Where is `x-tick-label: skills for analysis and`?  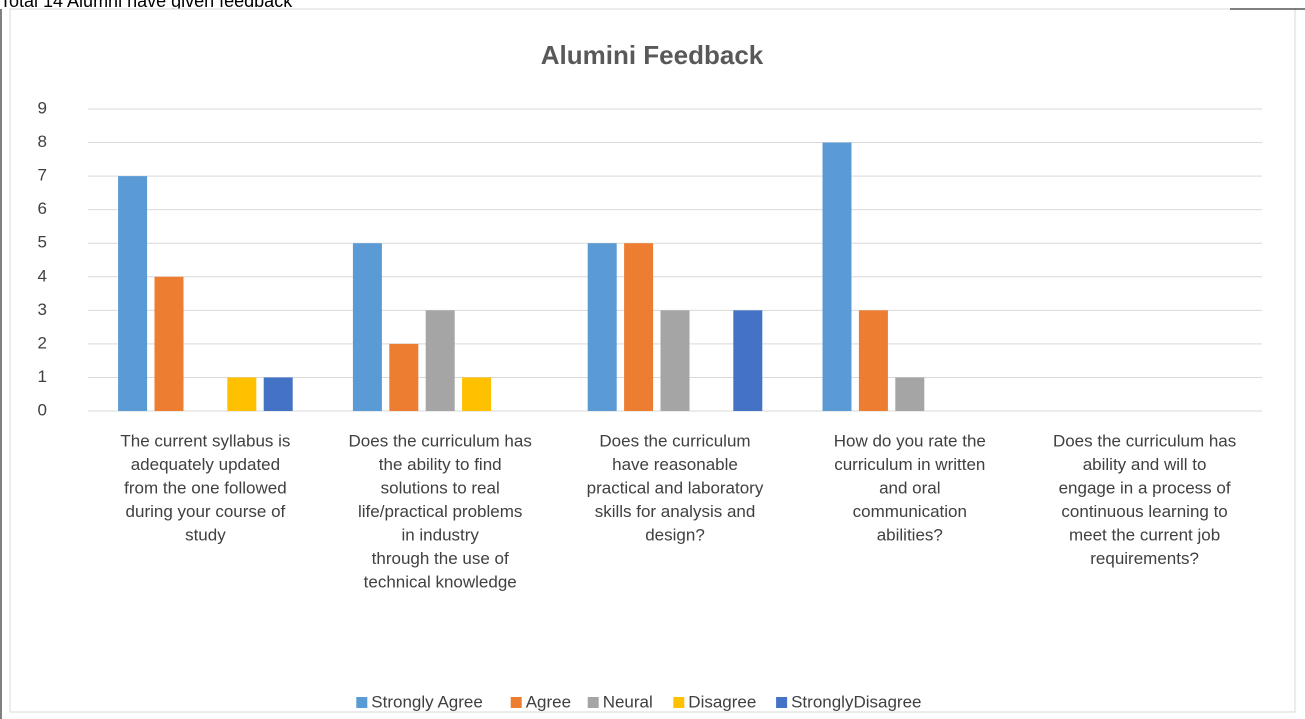 x-tick-label: skills for analysis and is located at coordinates (675, 511).